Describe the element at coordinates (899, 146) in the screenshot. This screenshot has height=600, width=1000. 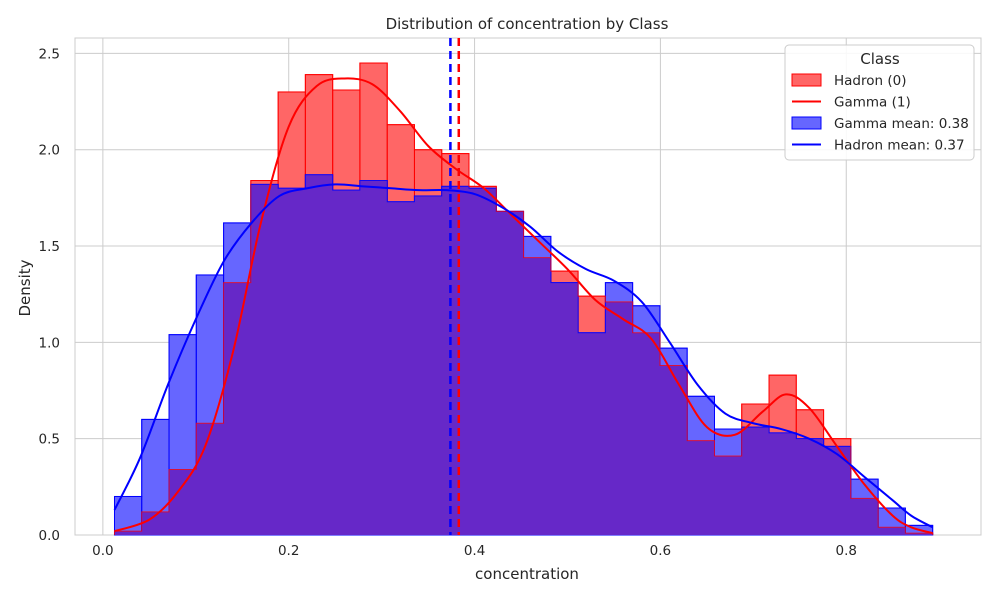
I see `legend-label: Hadron mean: 0.37` at that location.